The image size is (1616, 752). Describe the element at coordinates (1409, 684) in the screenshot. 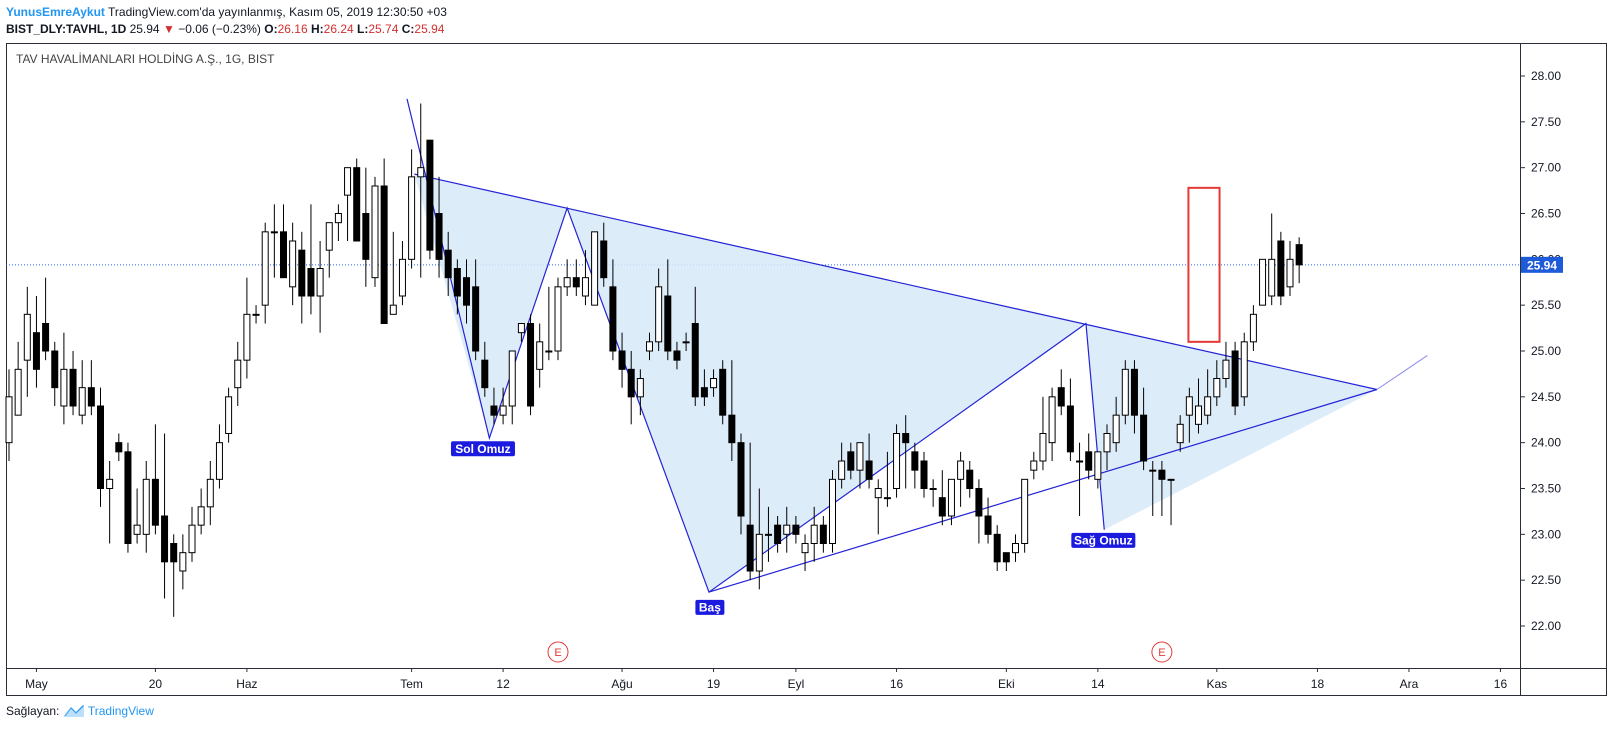

I see `x-tick-label: Ara` at that location.